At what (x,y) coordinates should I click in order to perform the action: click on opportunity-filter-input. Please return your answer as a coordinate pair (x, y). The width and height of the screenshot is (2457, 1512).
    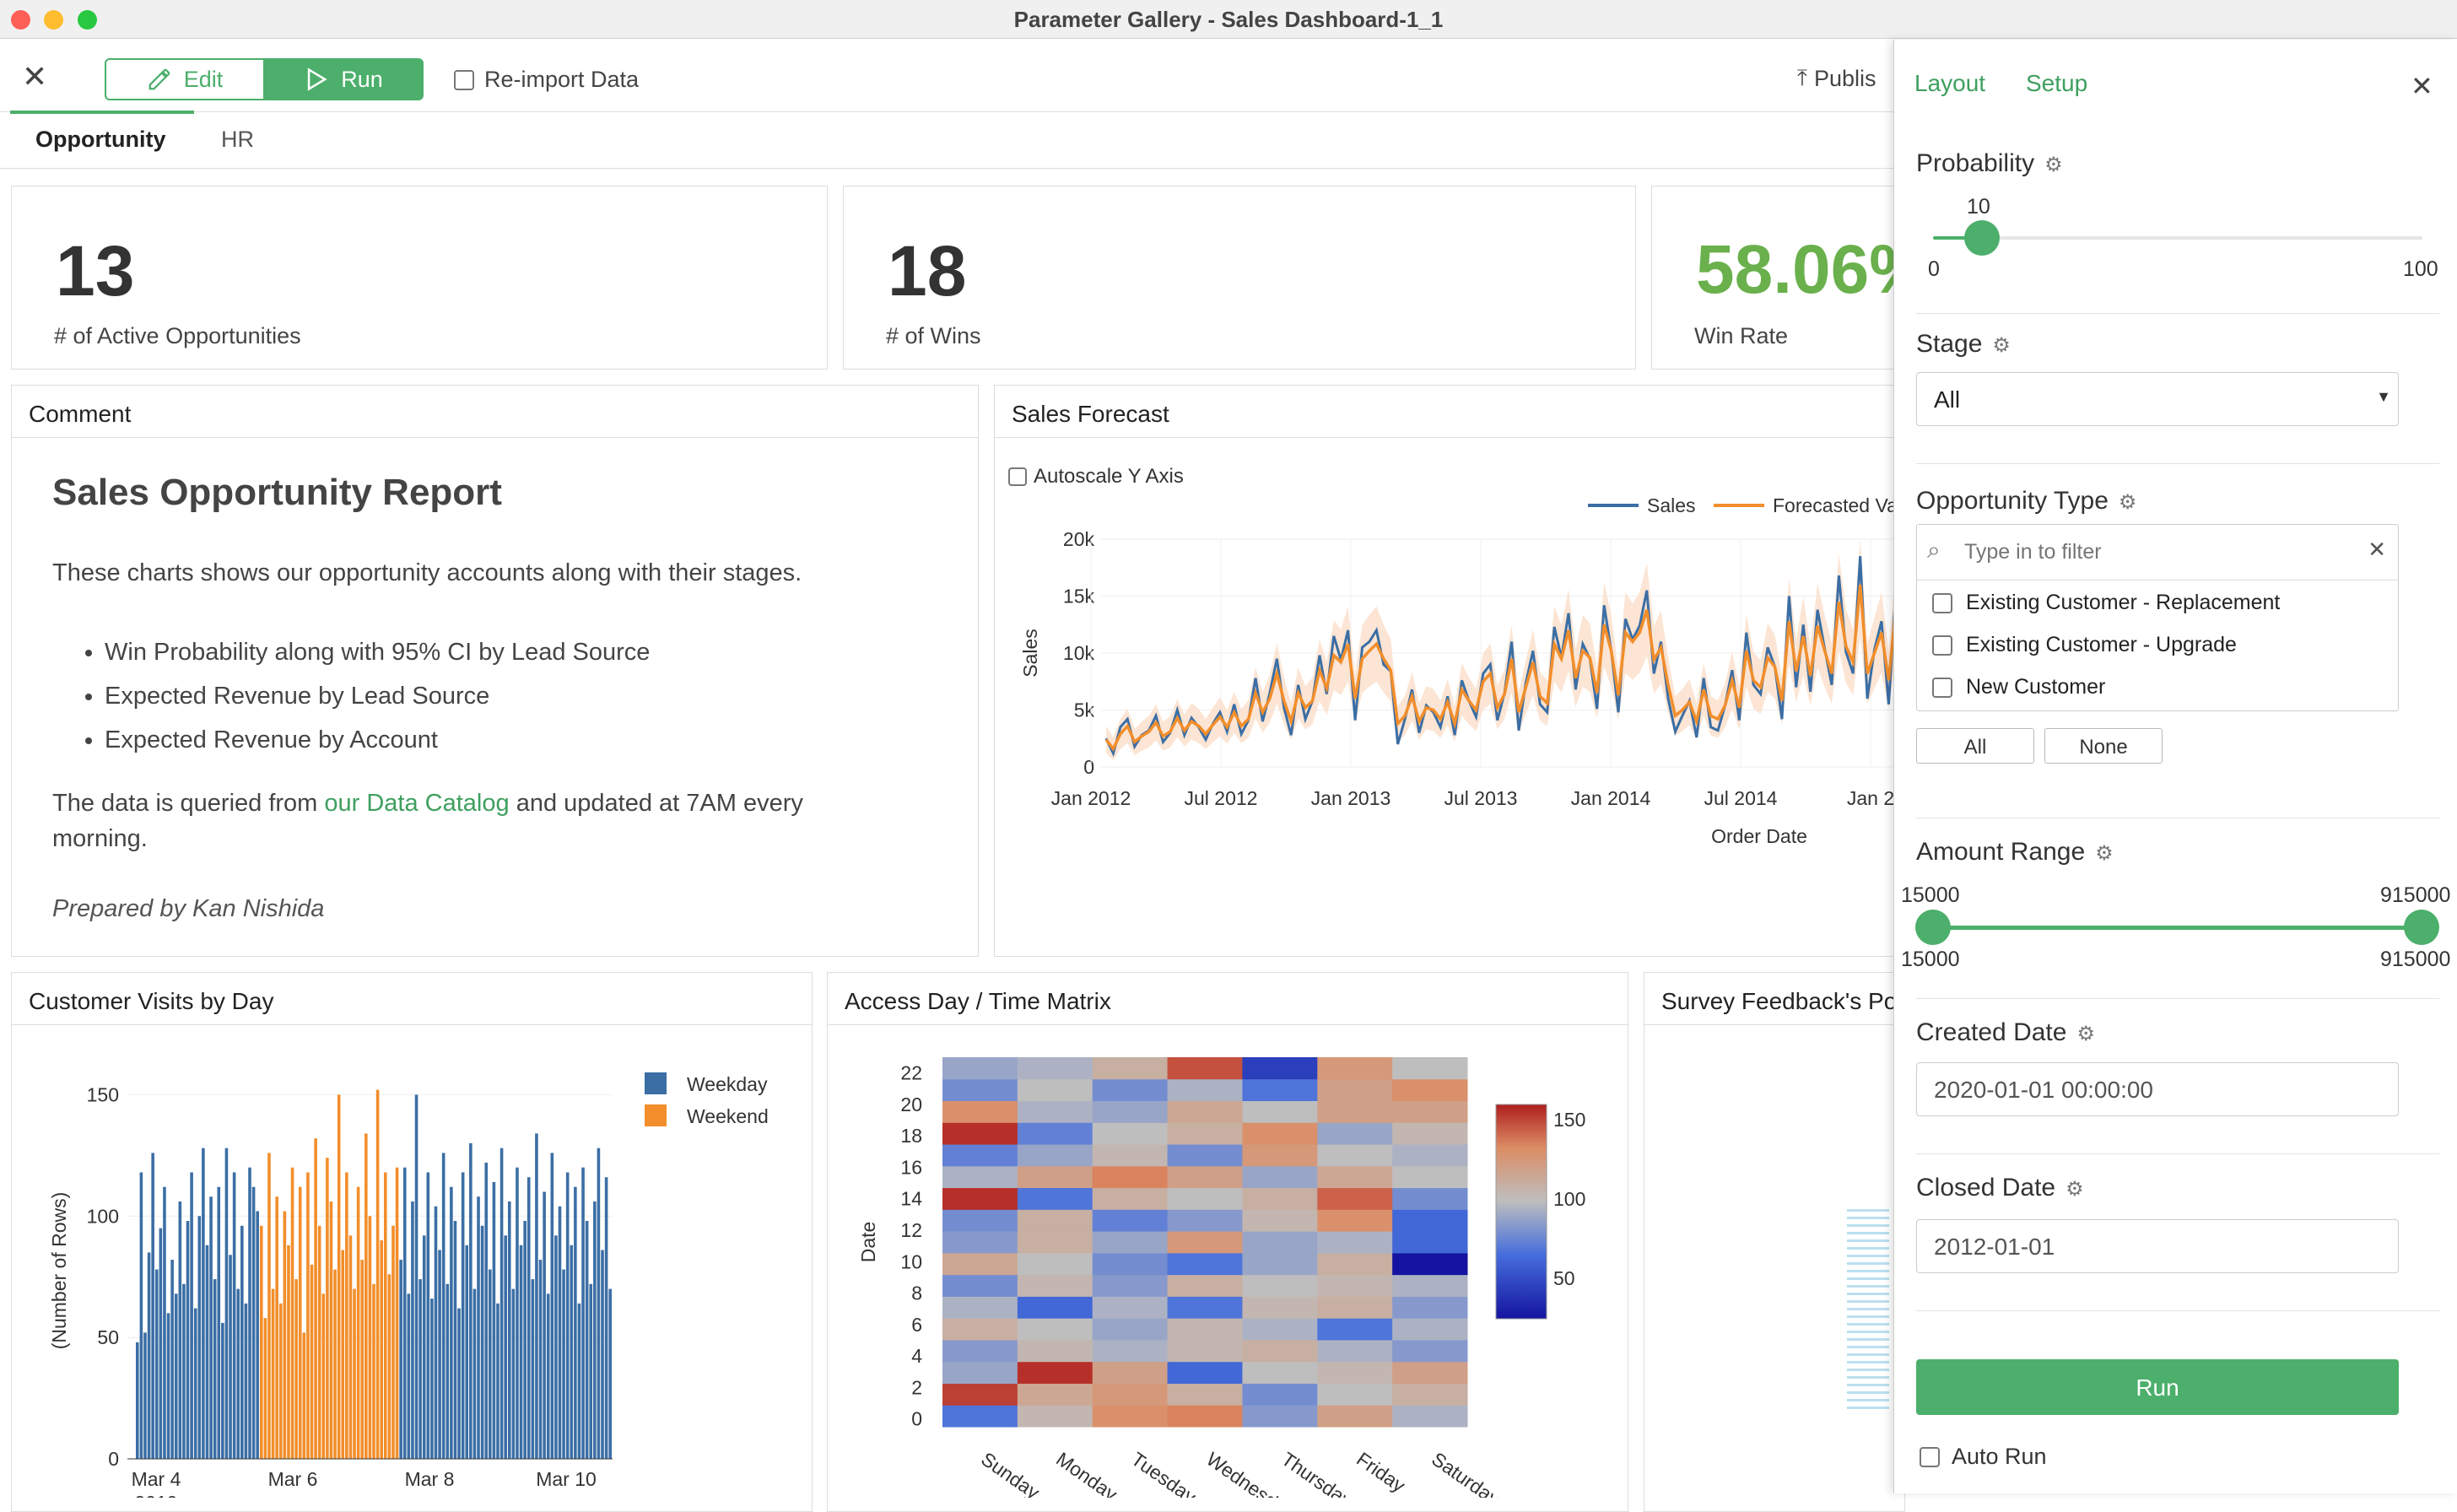
    Looking at the image, I should click on (2154, 552).